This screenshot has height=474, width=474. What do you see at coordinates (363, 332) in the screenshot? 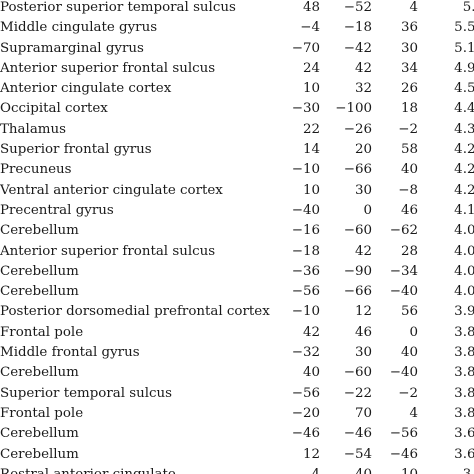
I see `y-coordinate-cell: 46` at bounding box center [363, 332].